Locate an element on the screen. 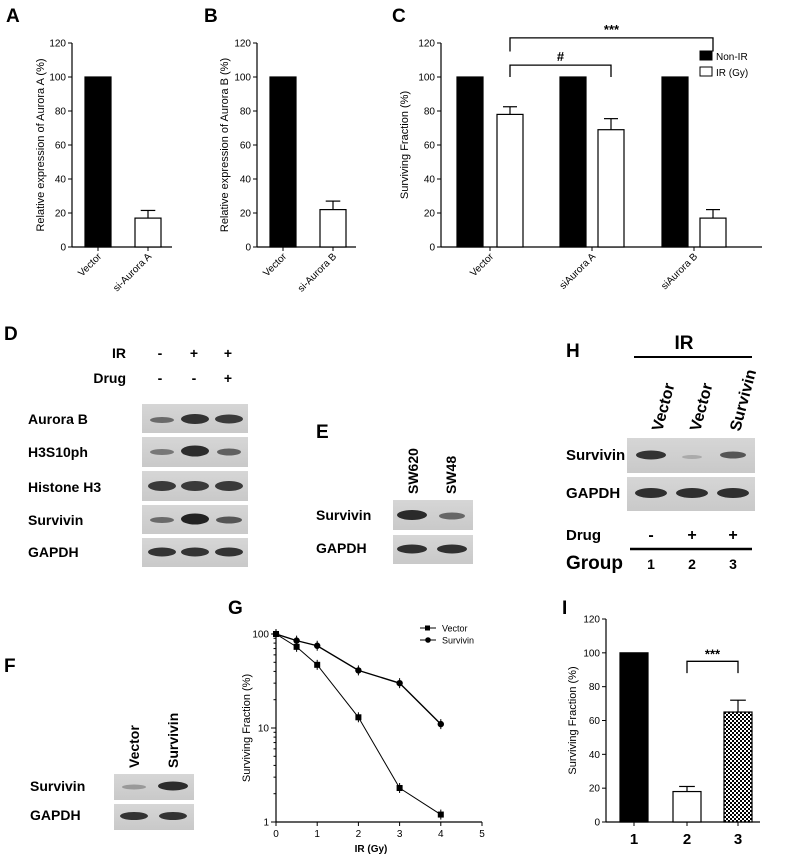 This screenshot has width=785, height=863. y-tick-label: 10 is located at coordinates (264, 729).